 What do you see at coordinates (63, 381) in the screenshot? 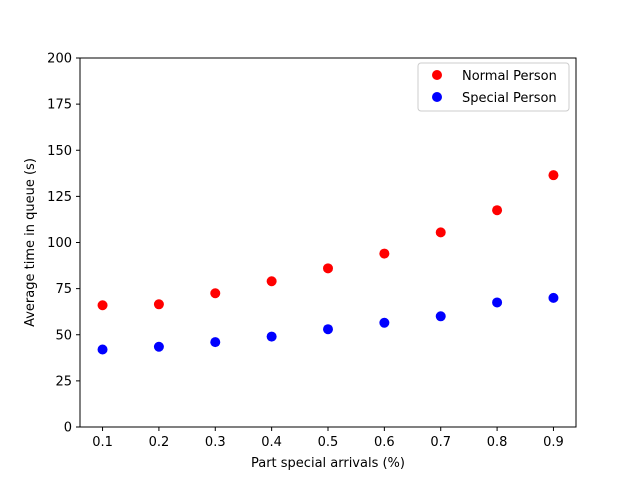
I see `y-tick-label: 25` at bounding box center [63, 381].